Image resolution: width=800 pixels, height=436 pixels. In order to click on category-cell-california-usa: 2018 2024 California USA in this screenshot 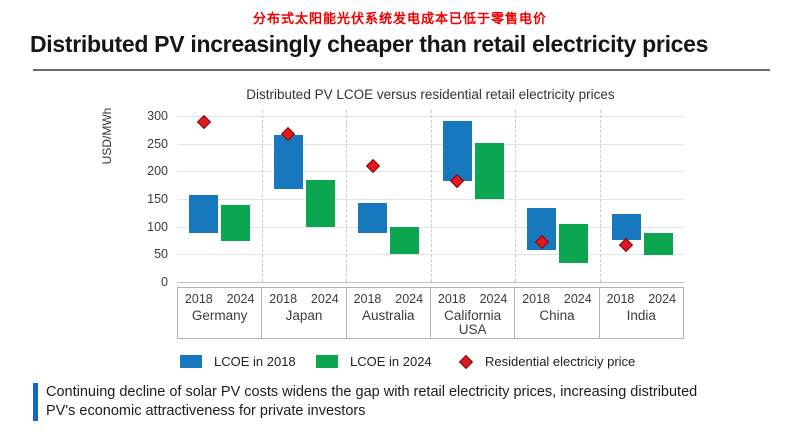, I will do `click(473, 313)`.